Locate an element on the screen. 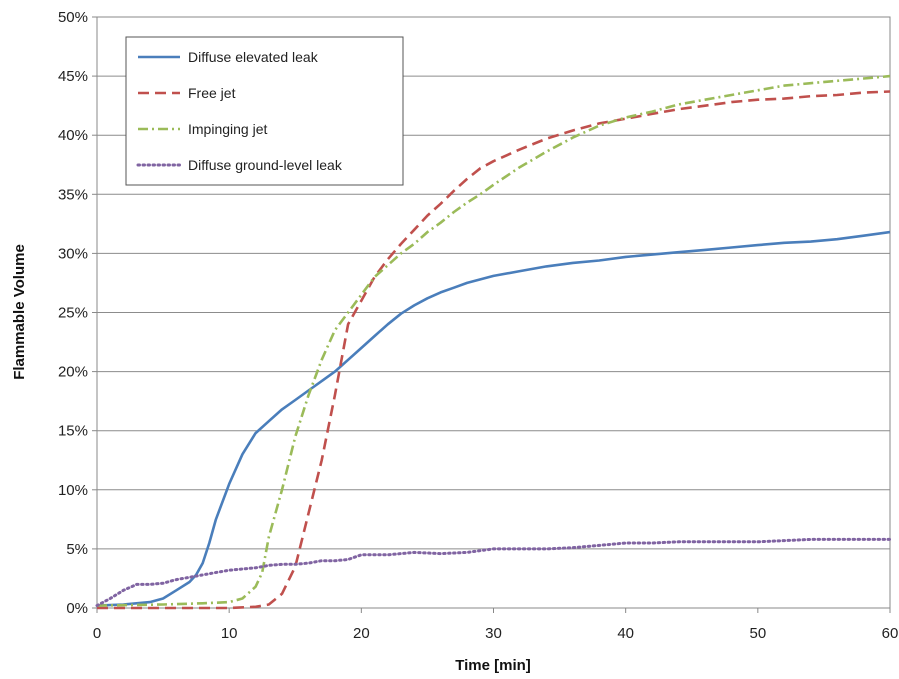  y-tick-label: 10% is located at coordinates (73, 490).